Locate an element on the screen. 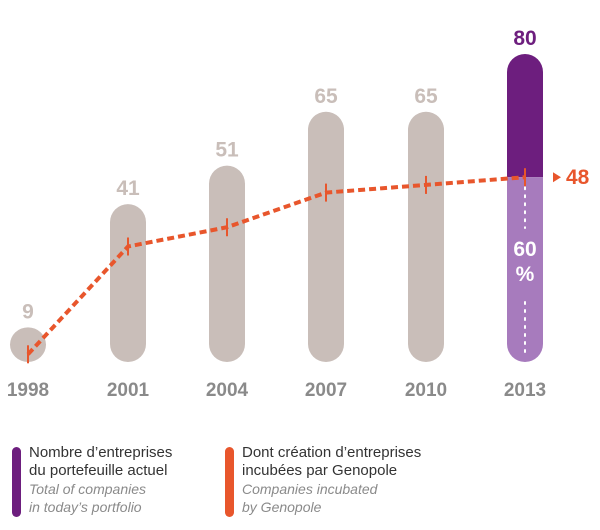 This screenshot has width=600, height=530. legend-incubated-fr-line2: incubées par Genopole is located at coordinates (320, 470).